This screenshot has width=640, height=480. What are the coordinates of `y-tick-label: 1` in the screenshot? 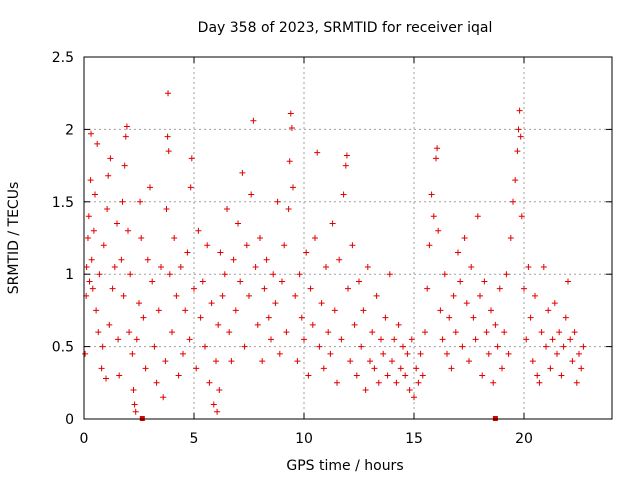 It's located at (69, 275).